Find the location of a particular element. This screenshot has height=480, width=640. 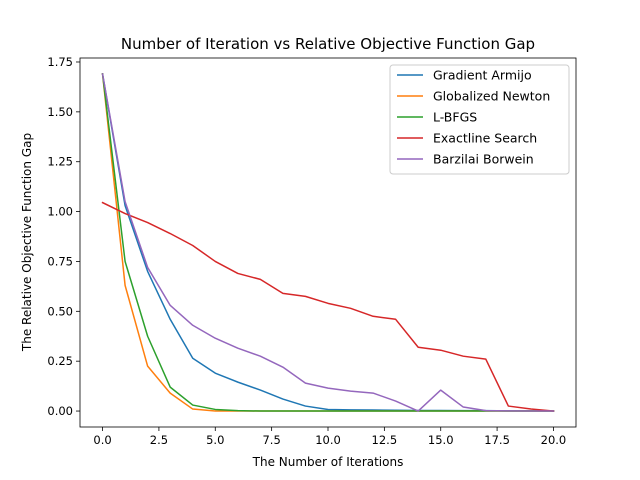

x-tick-label: 0.0 is located at coordinates (102, 440).